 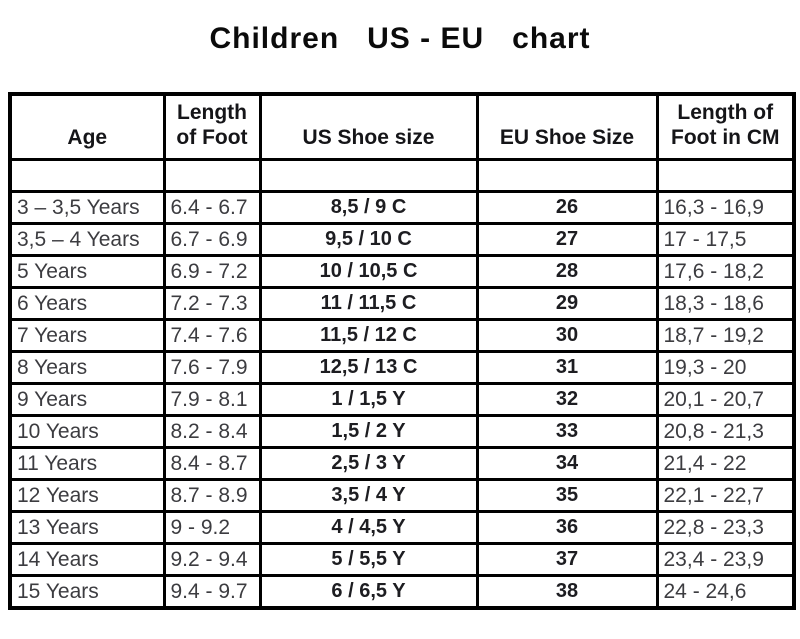 I want to click on table-row: 5 Years 6.9 - 7.2 10 / 10,5 C 28 17,6 - 18,2, so click(x=402, y=272).